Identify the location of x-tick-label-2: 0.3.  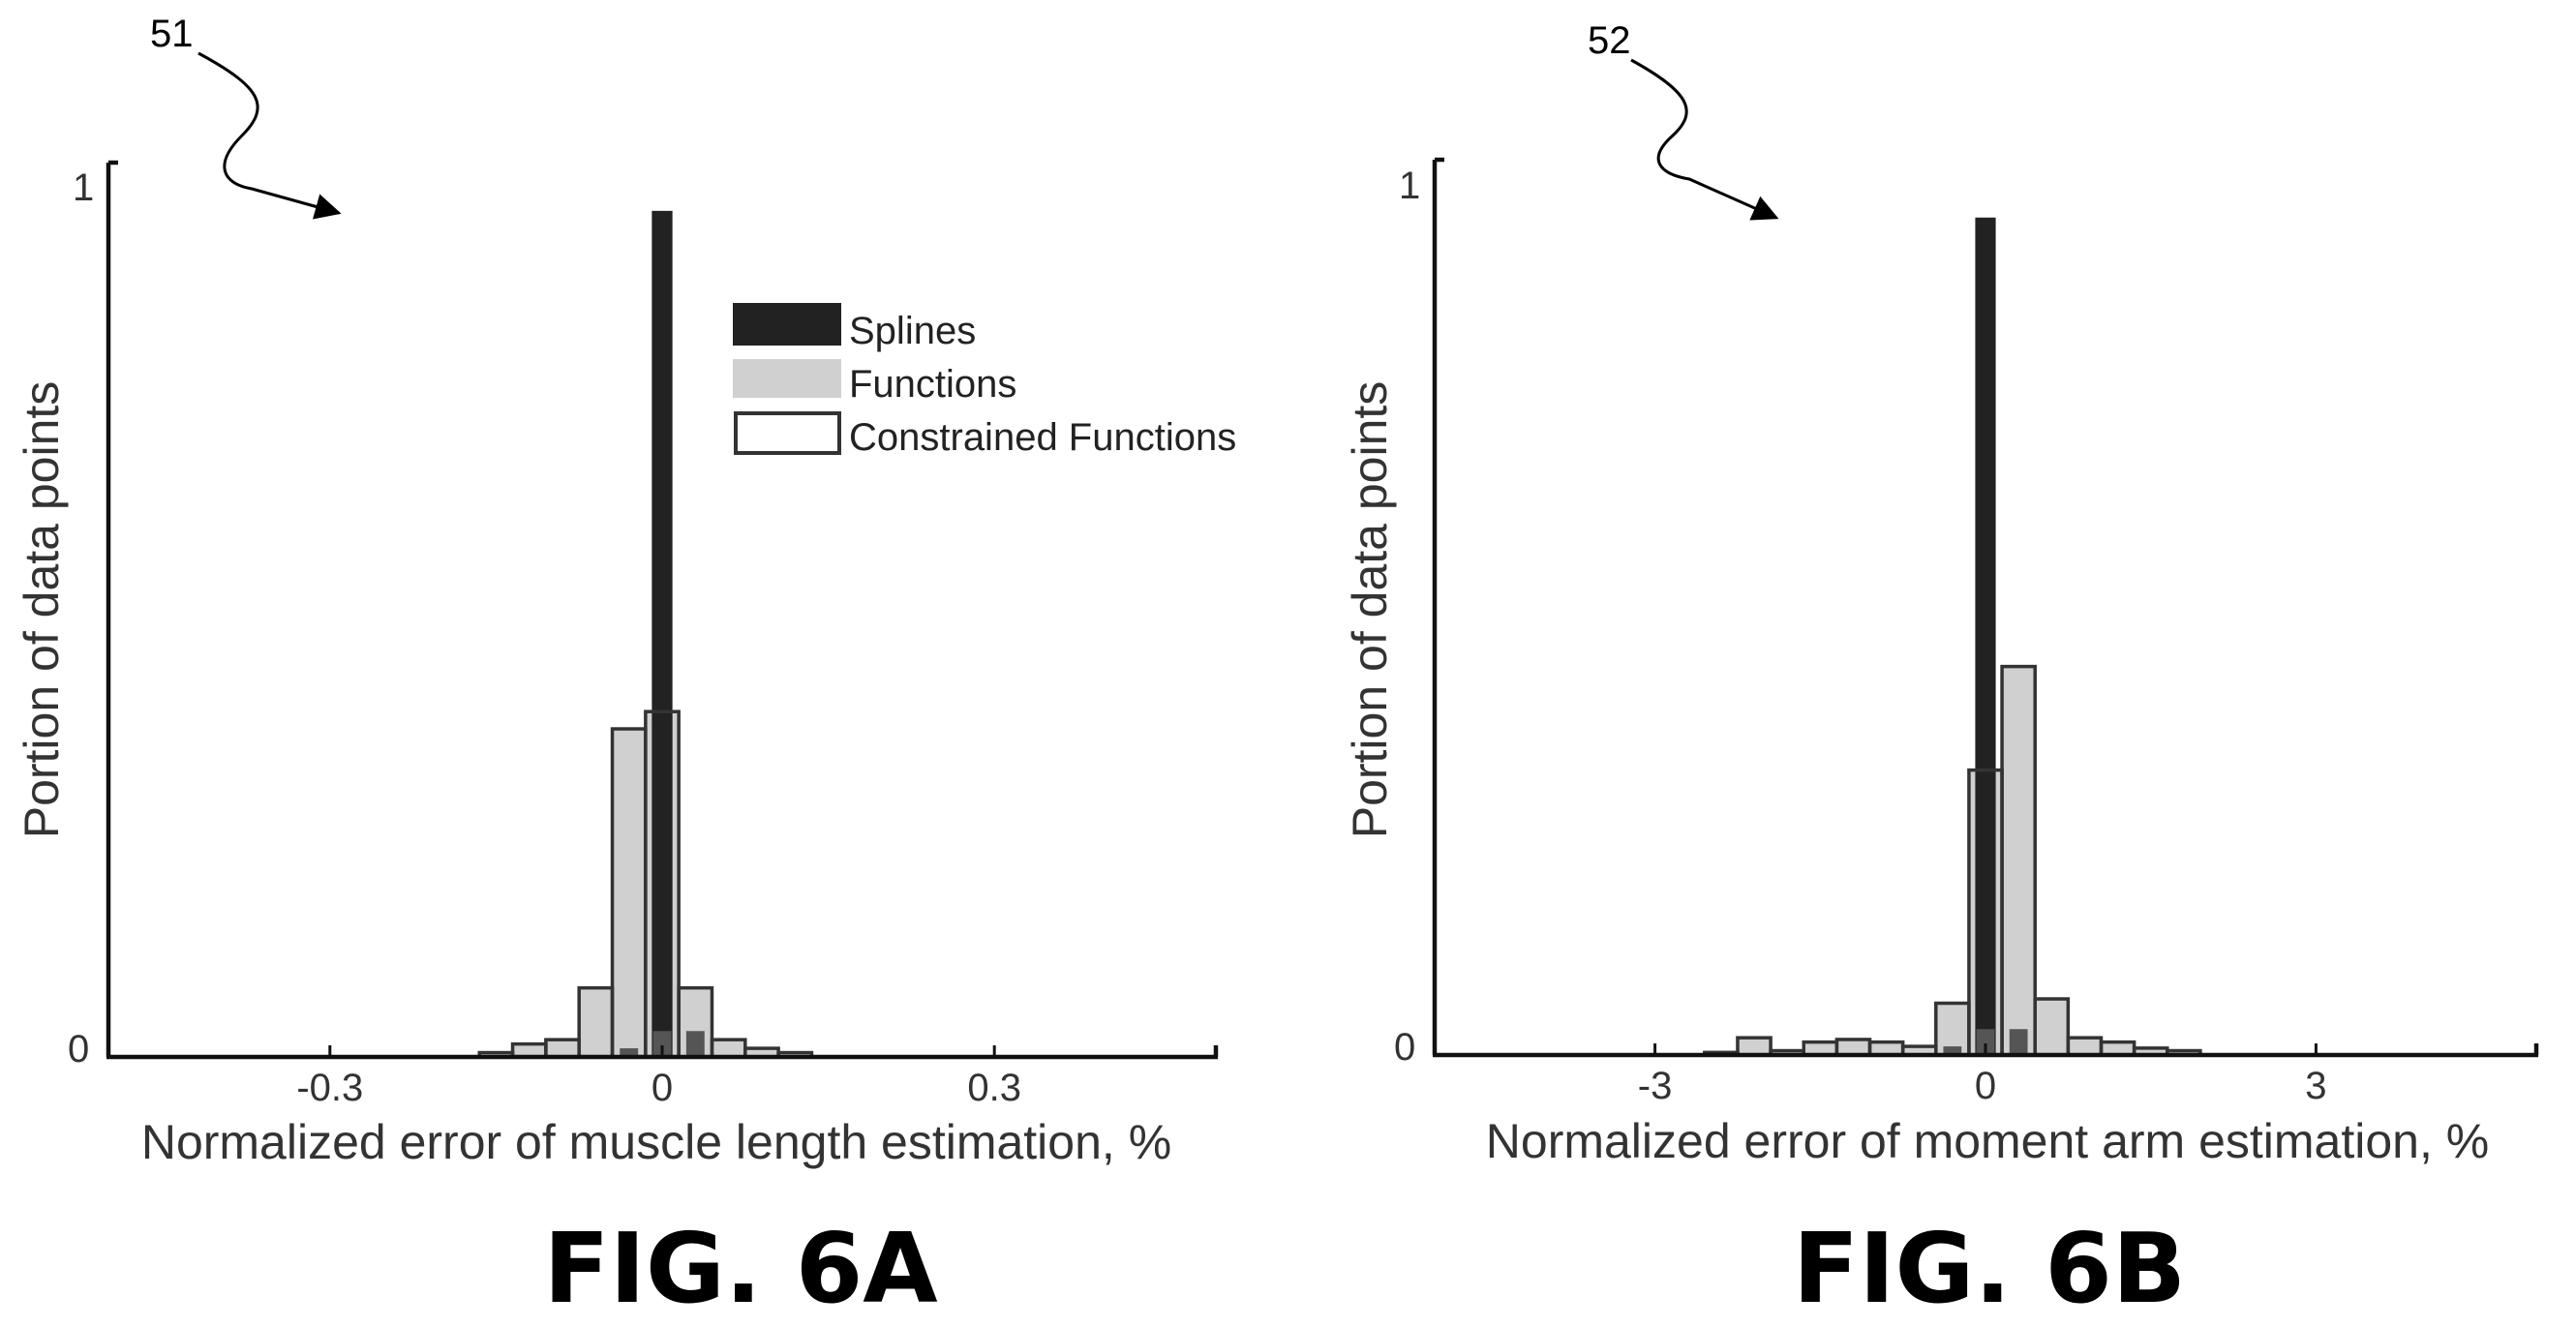
(994, 1088).